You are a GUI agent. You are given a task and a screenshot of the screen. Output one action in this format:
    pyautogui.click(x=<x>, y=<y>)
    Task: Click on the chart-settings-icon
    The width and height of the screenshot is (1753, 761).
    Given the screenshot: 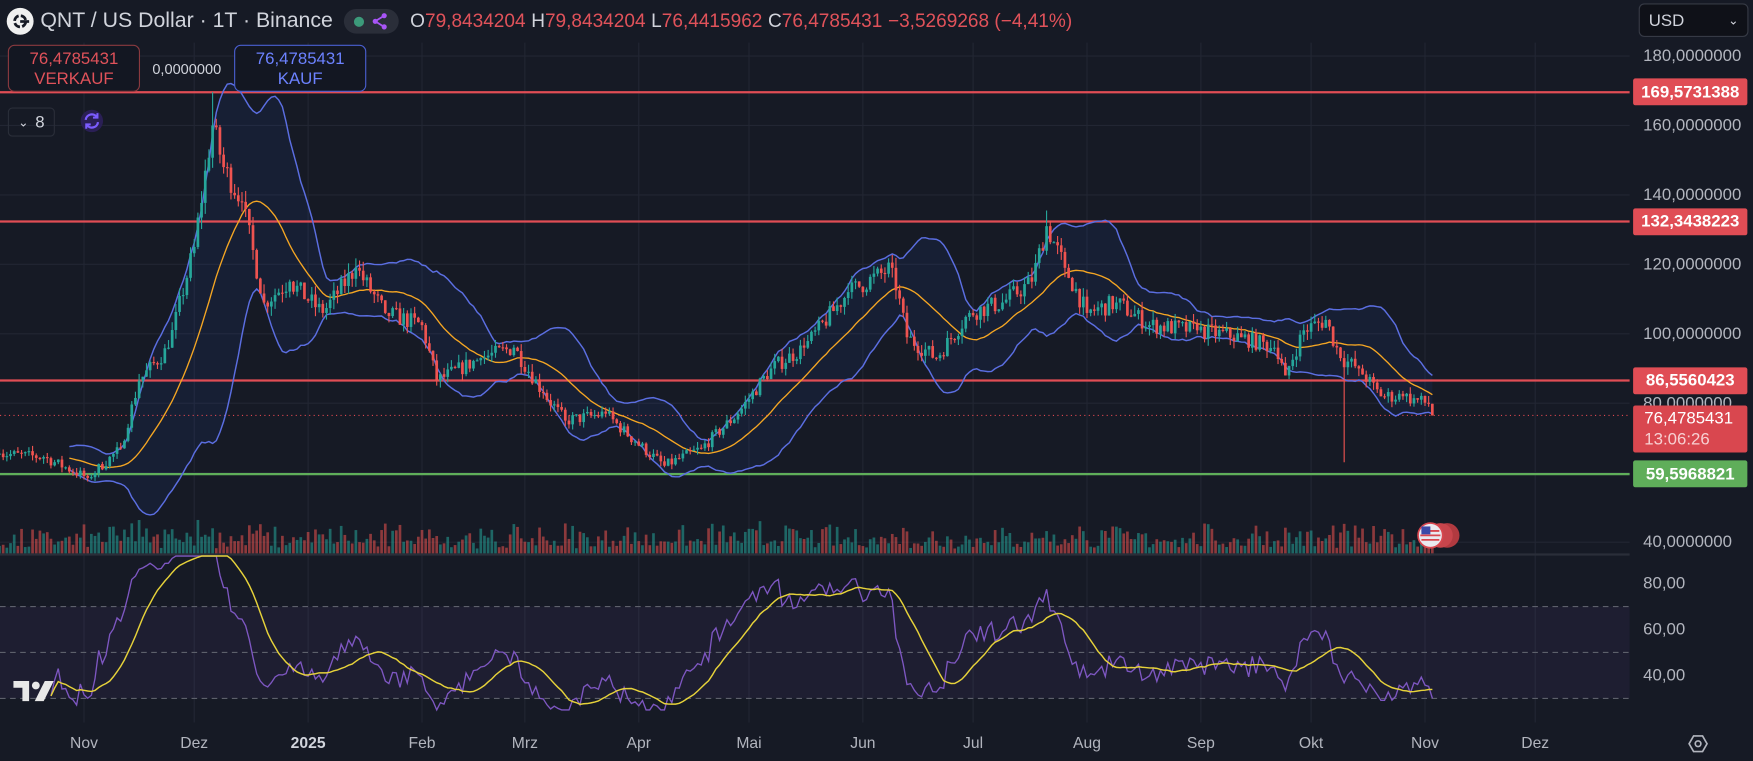 What is the action you would take?
    pyautogui.click(x=1698, y=744)
    